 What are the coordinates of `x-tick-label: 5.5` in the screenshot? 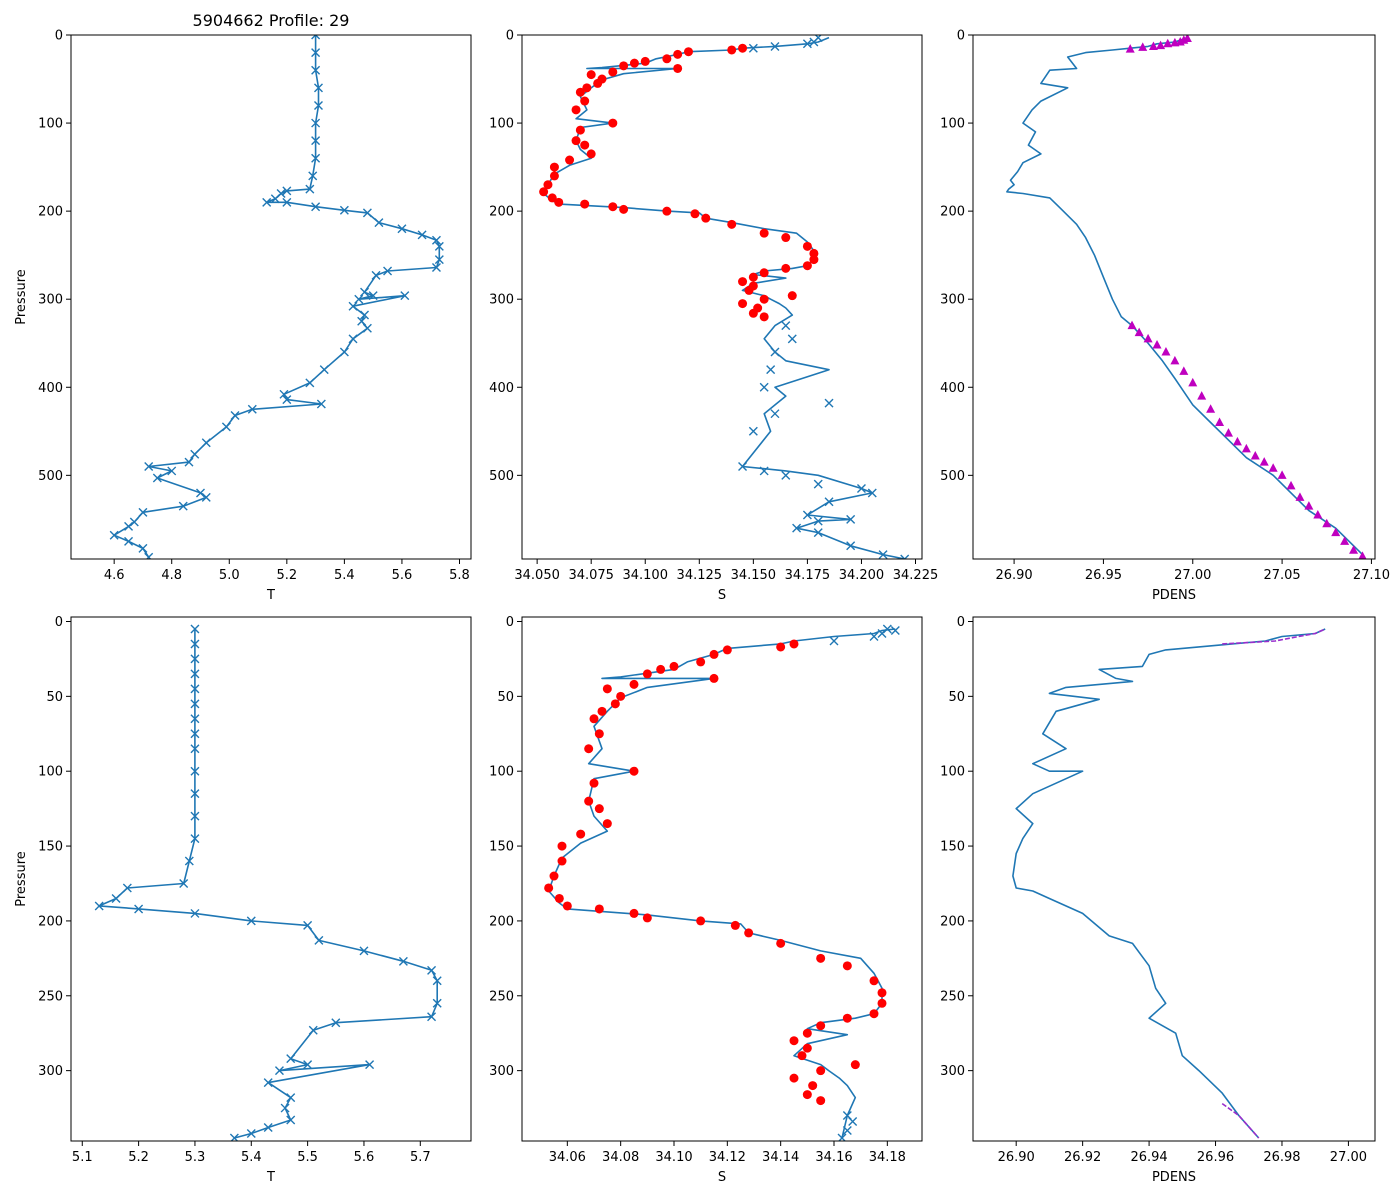 It's located at (307, 1157).